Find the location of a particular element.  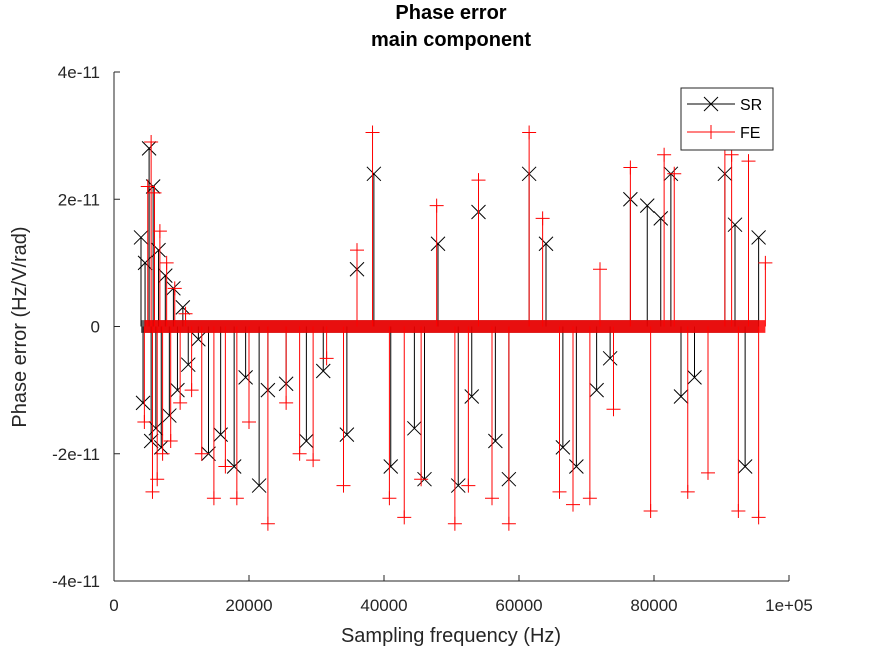

x-tick-label: 80000 is located at coordinates (653, 605).